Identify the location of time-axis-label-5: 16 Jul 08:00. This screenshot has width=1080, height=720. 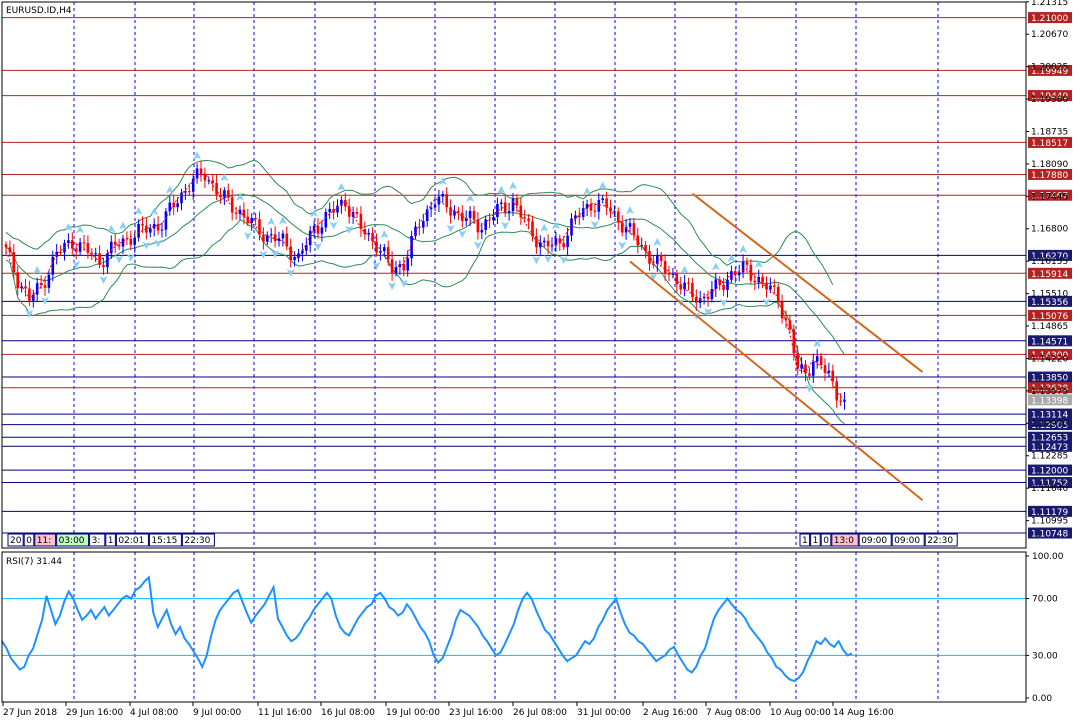
(348, 713).